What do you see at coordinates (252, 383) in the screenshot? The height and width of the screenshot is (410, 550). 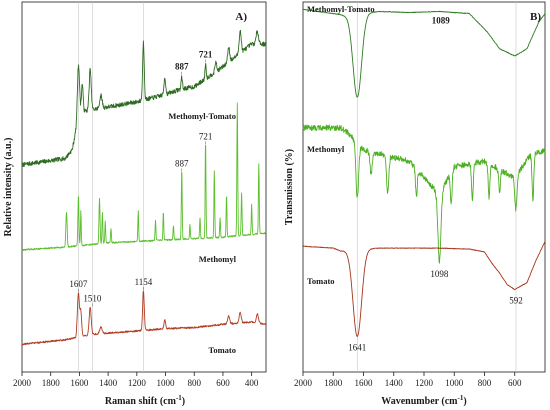 I see `x-tick-label: 400` at bounding box center [252, 383].